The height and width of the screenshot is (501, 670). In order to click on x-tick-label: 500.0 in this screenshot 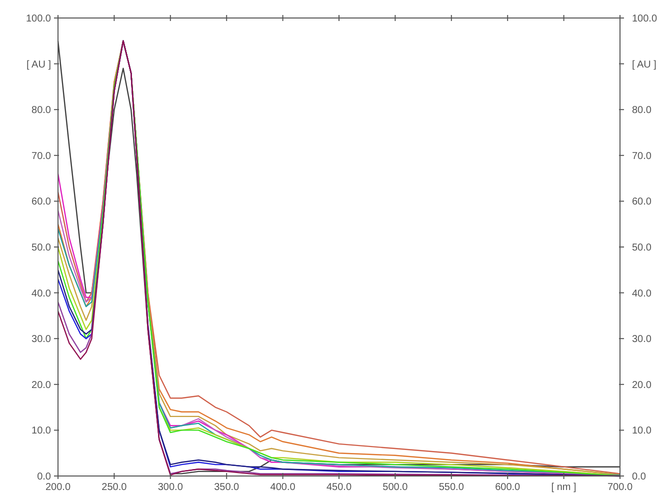, I will do `click(395, 487)`.